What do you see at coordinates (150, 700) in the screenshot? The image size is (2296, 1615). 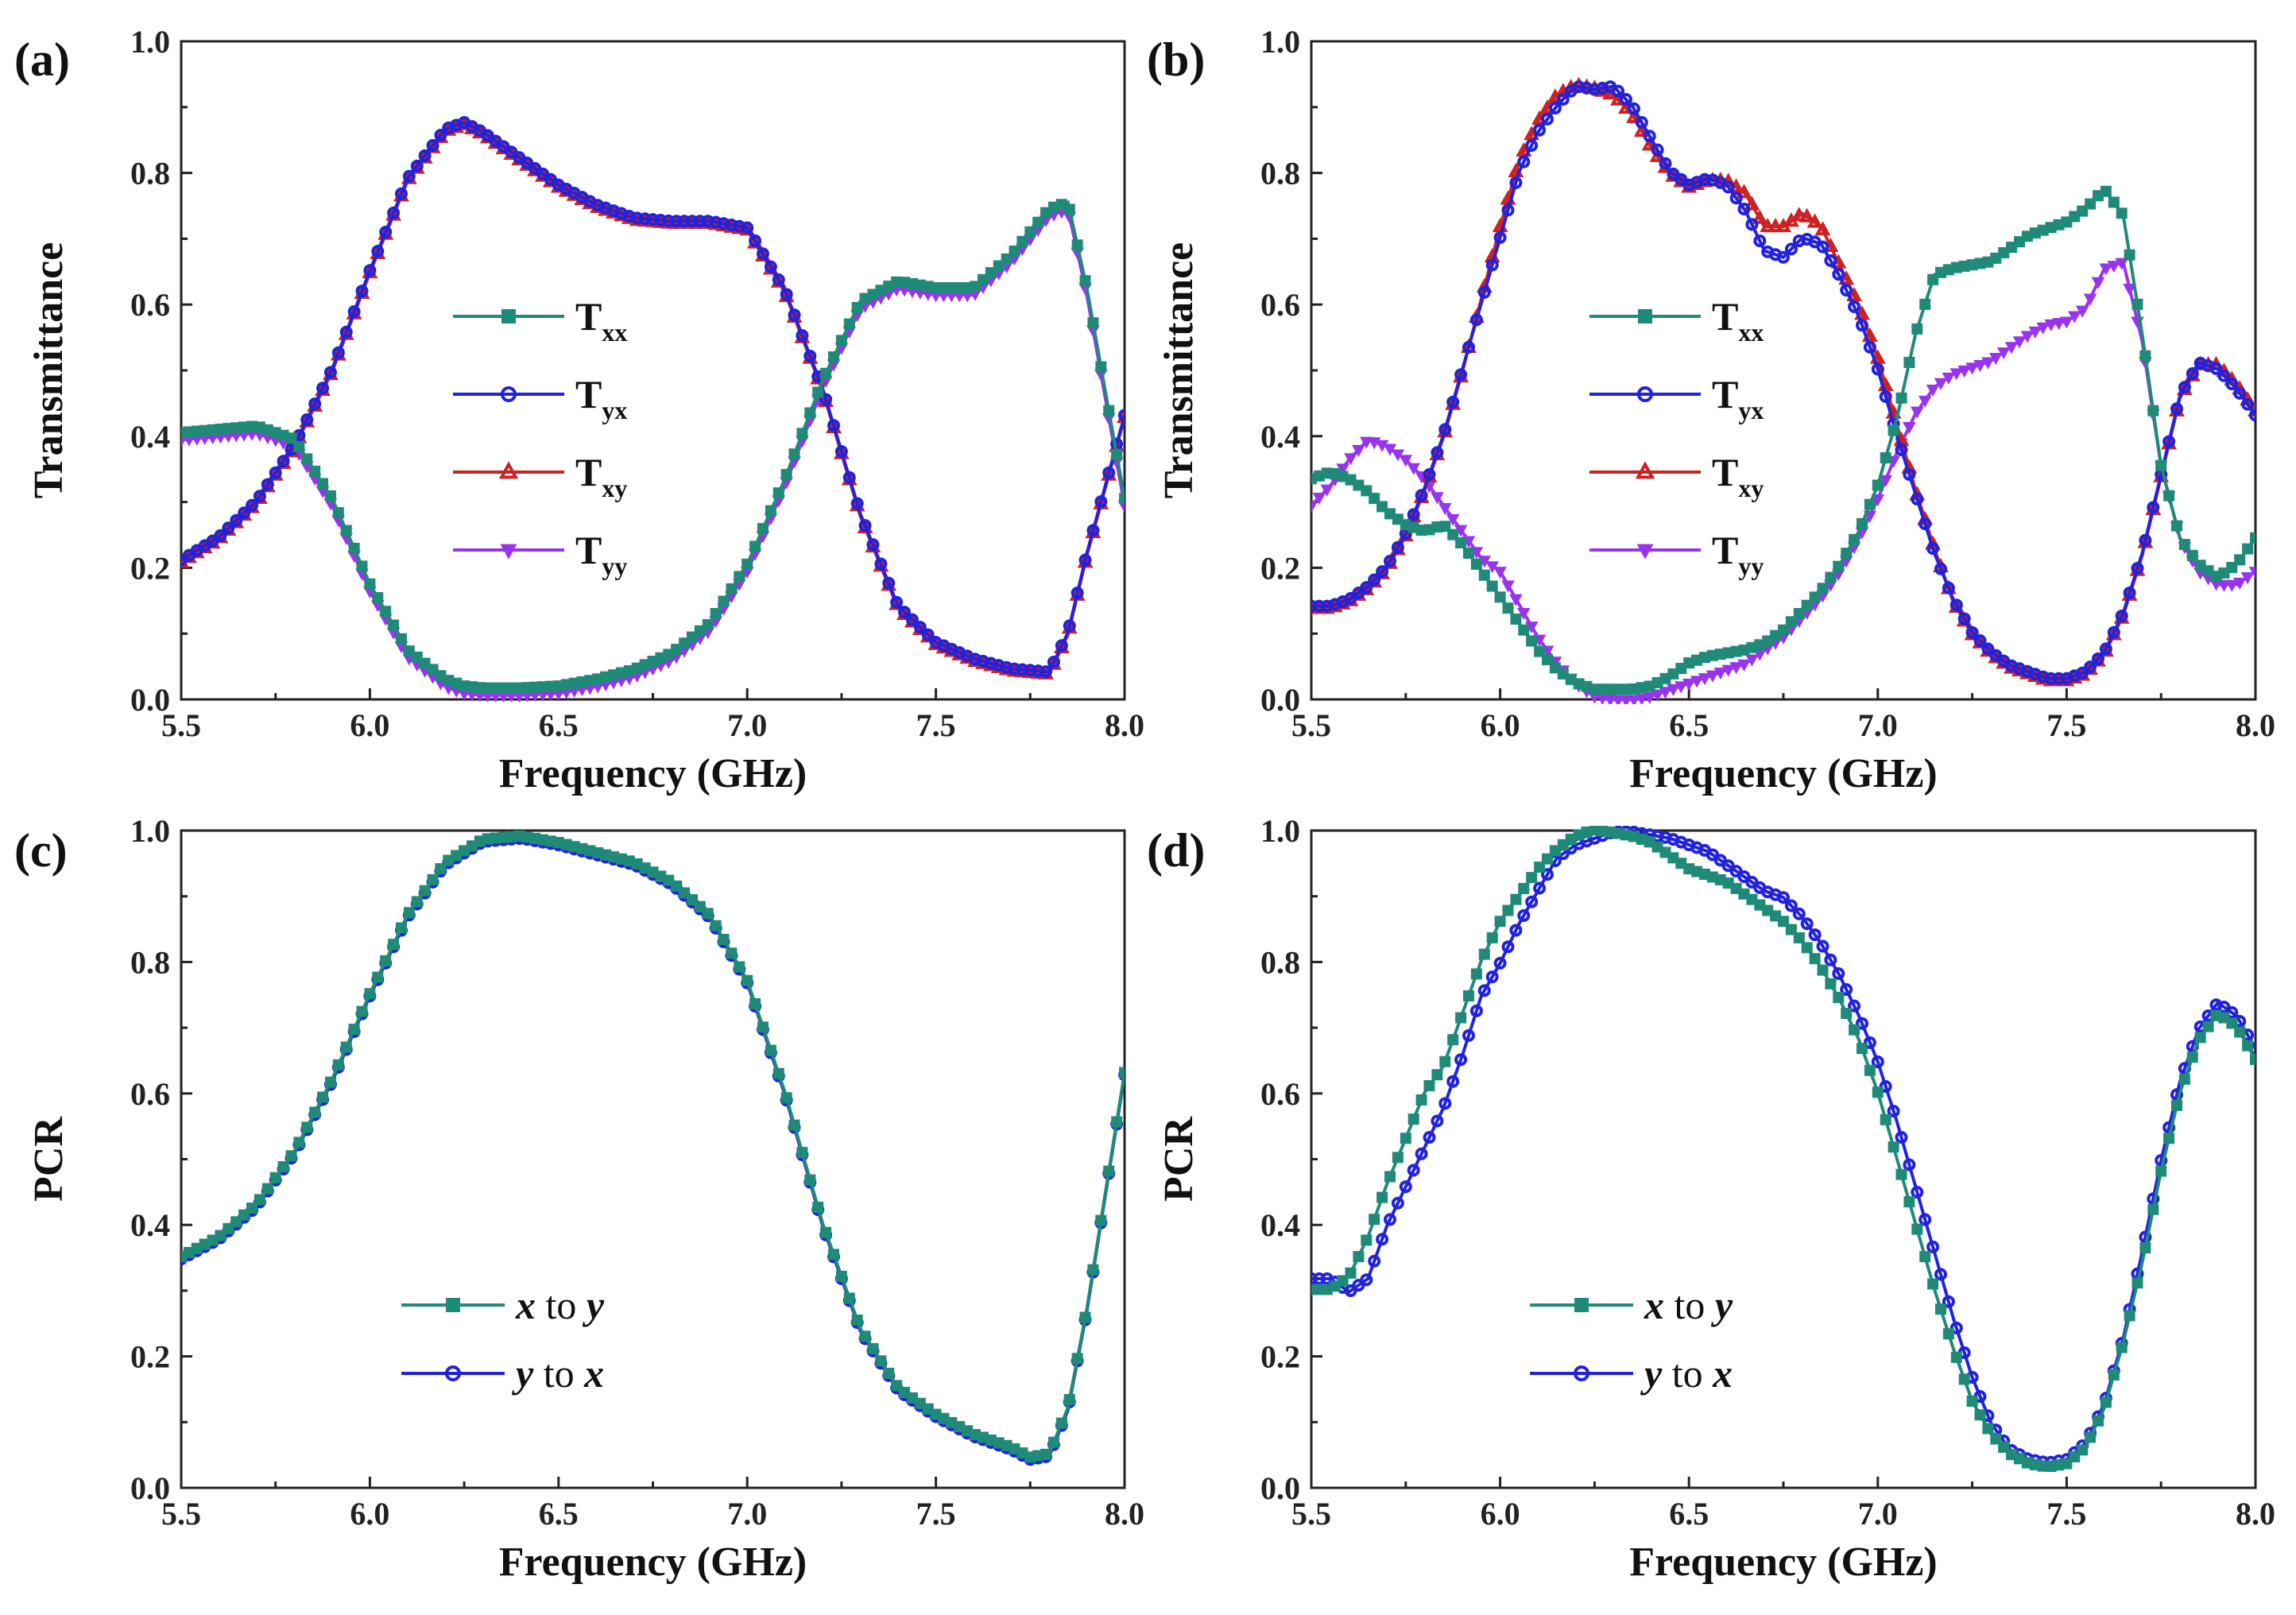 I see `y-tick-label: 0.0` at bounding box center [150, 700].